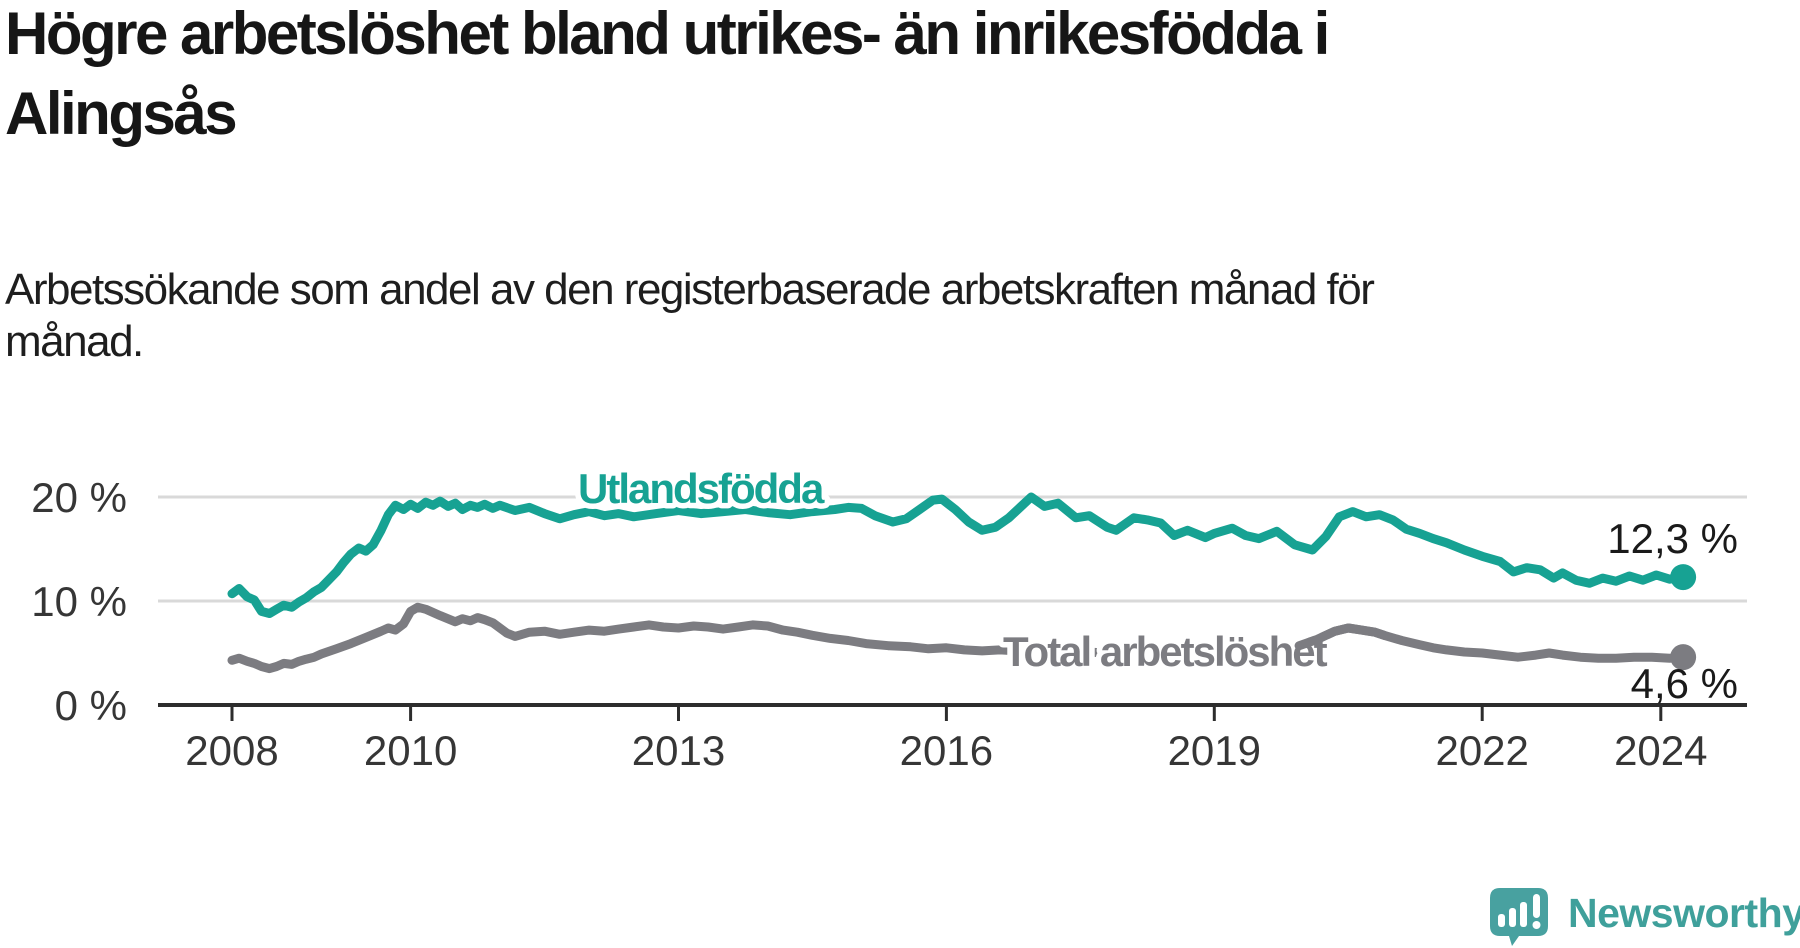 Image resolution: width=1800 pixels, height=948 pixels. I want to click on series-end-dot-total, so click(1683, 657).